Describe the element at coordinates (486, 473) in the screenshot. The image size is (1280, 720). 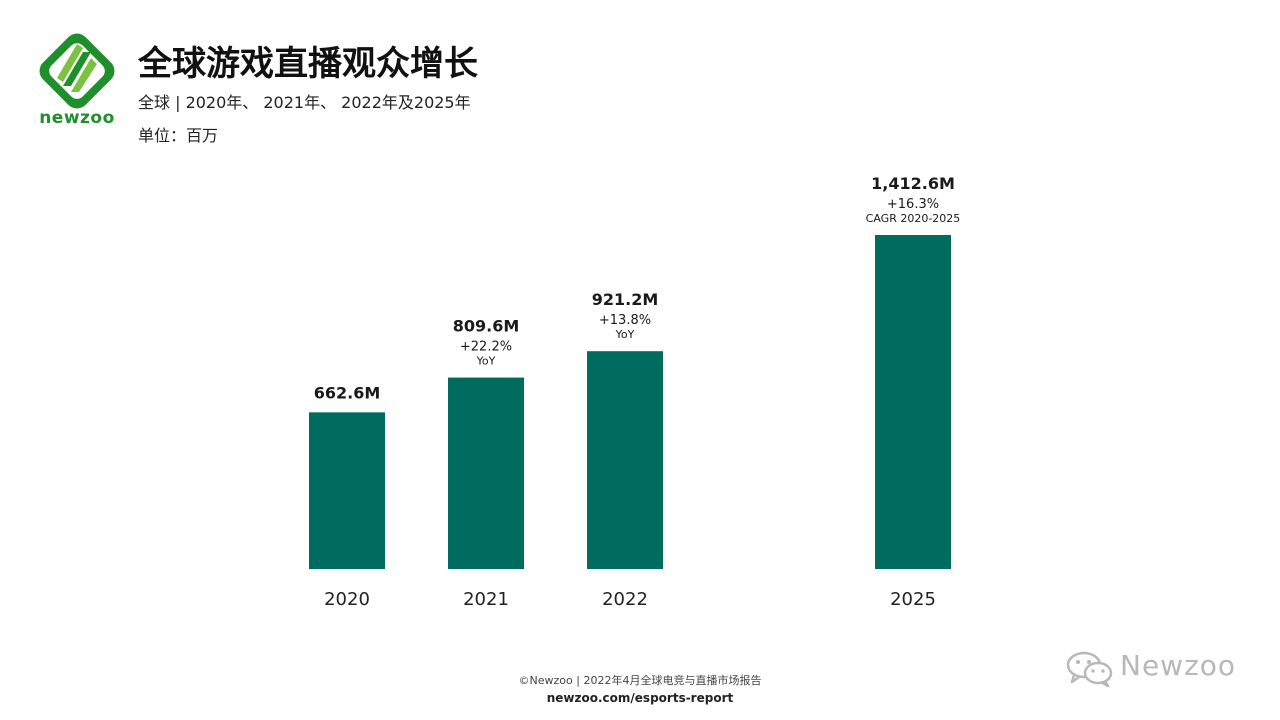
I see `bar-2021` at that location.